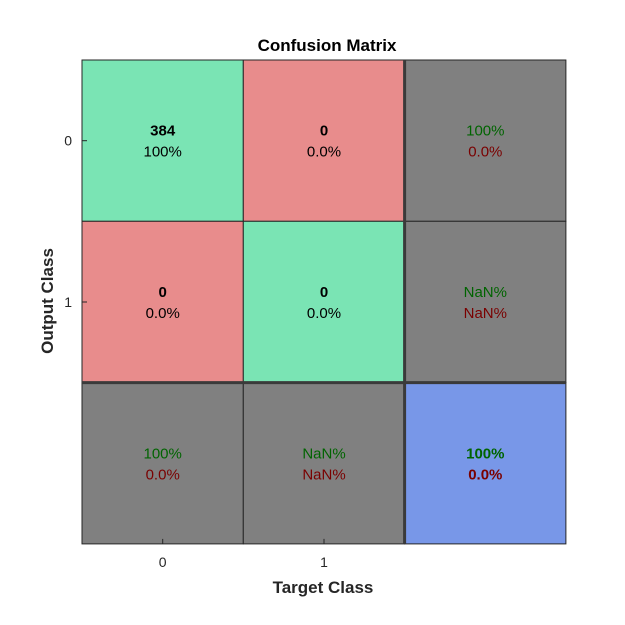  I want to click on cell-count: 384, so click(163, 131).